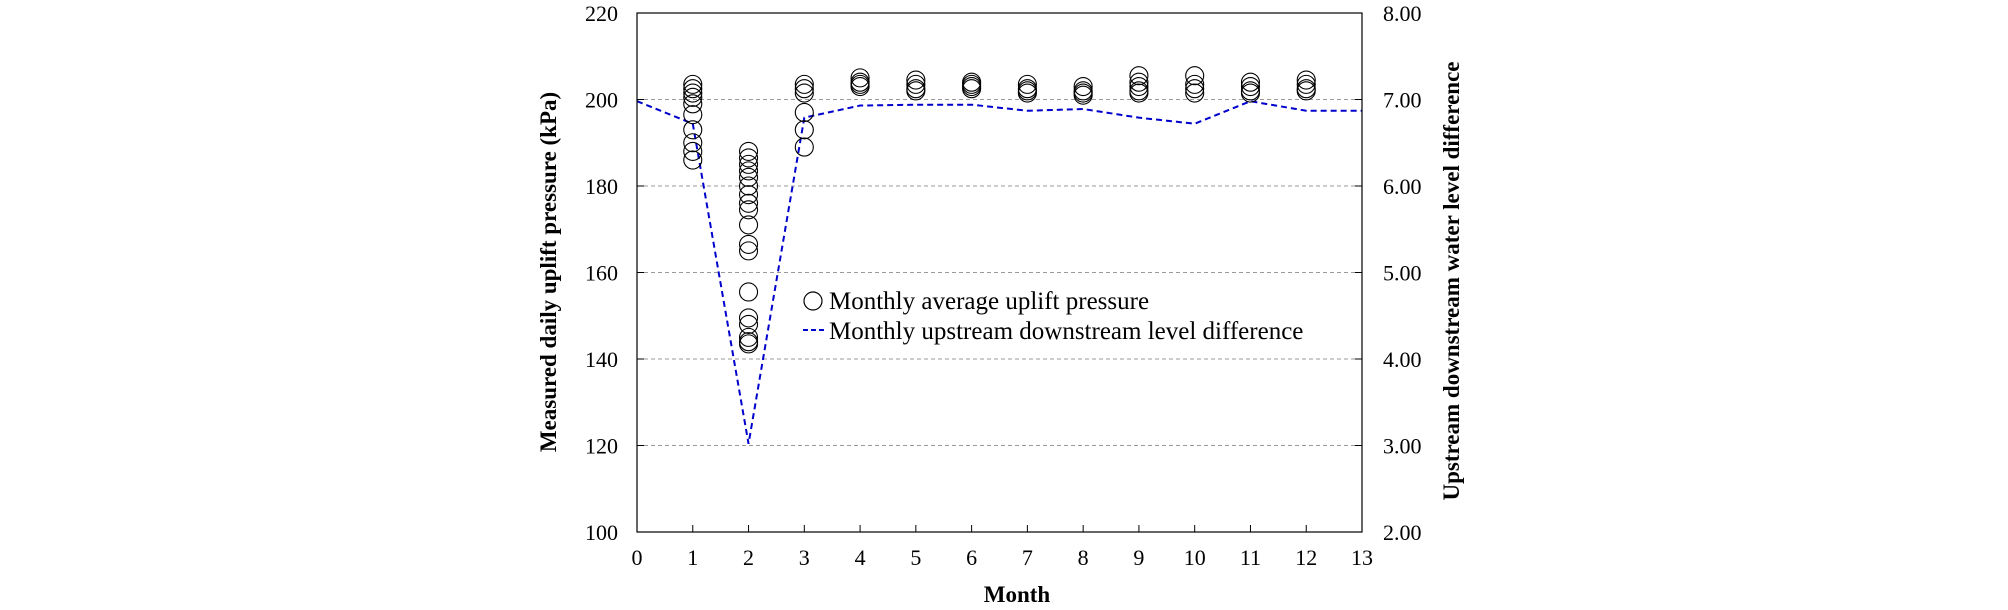  Describe the element at coordinates (1362, 557) in the screenshot. I see `x-tick-label-13: 13` at that location.